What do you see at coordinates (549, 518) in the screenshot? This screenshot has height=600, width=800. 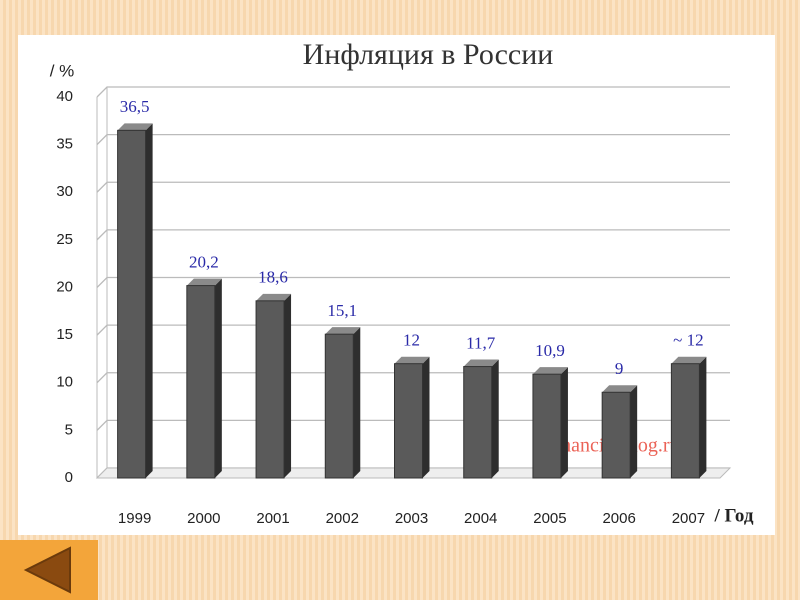 I see `x-tick-label: 2005` at bounding box center [549, 518].